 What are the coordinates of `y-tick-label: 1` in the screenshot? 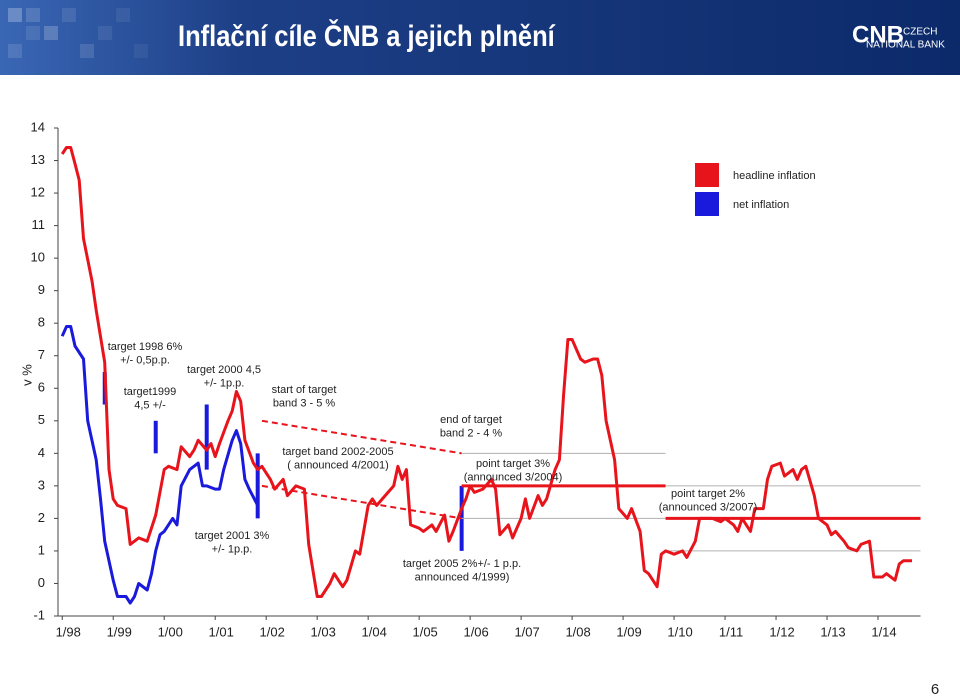 It's located at (41, 549).